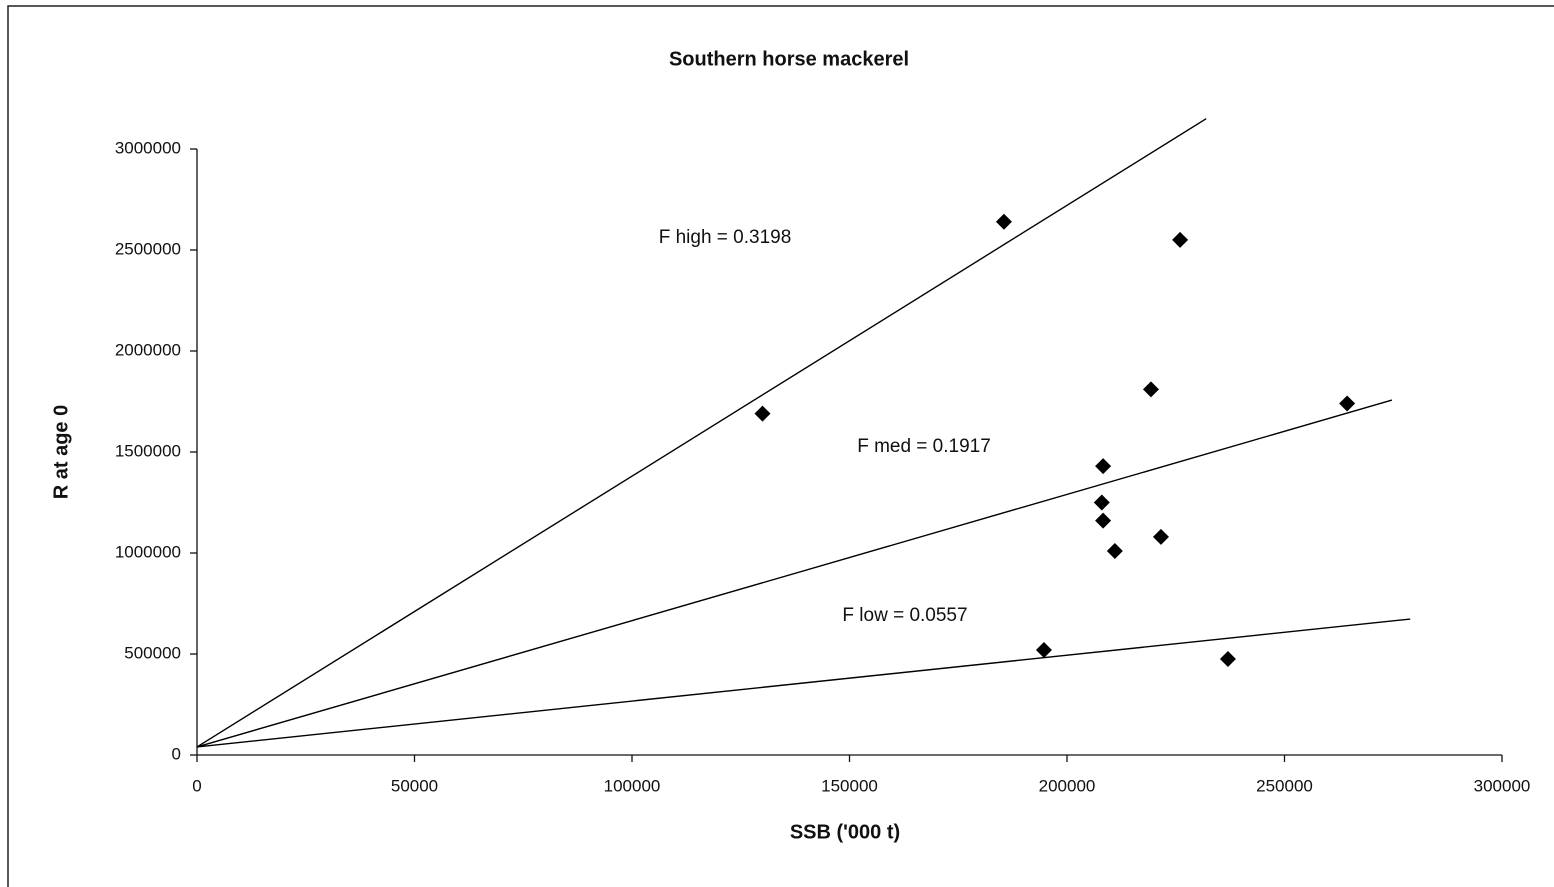 The height and width of the screenshot is (887, 1554). Describe the element at coordinates (803, 683) in the screenshot. I see `reference-line` at that location.